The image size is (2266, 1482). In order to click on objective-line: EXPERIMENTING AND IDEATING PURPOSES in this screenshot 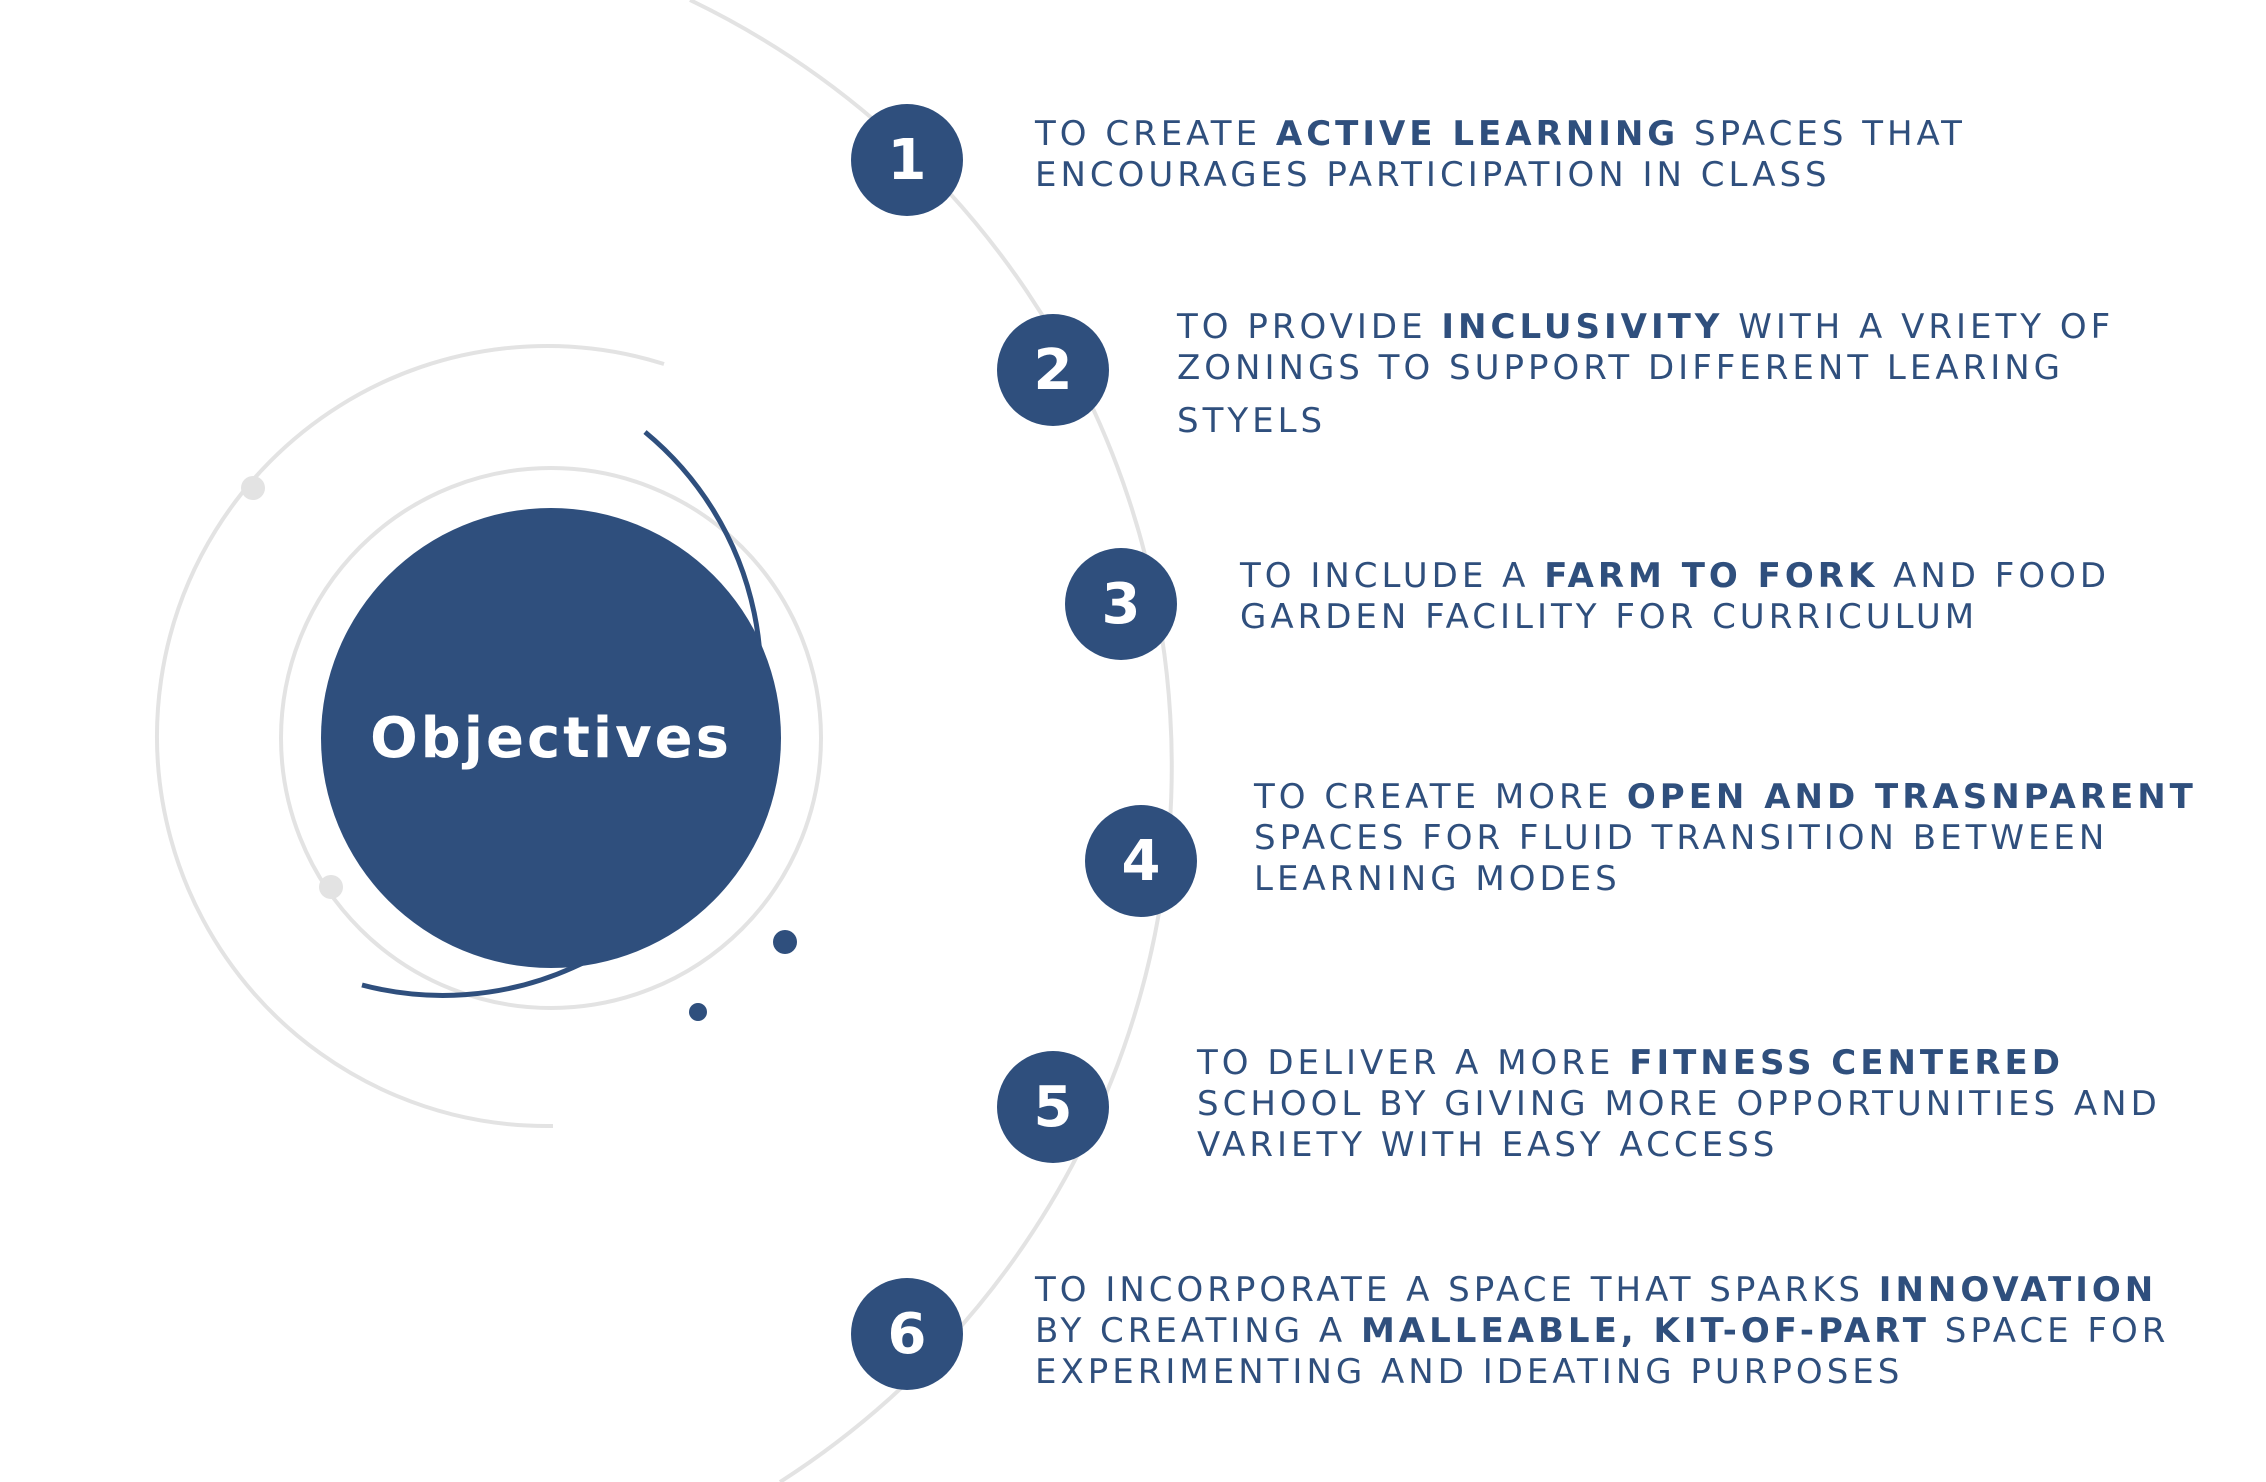, I will do `click(1602, 1372)`.